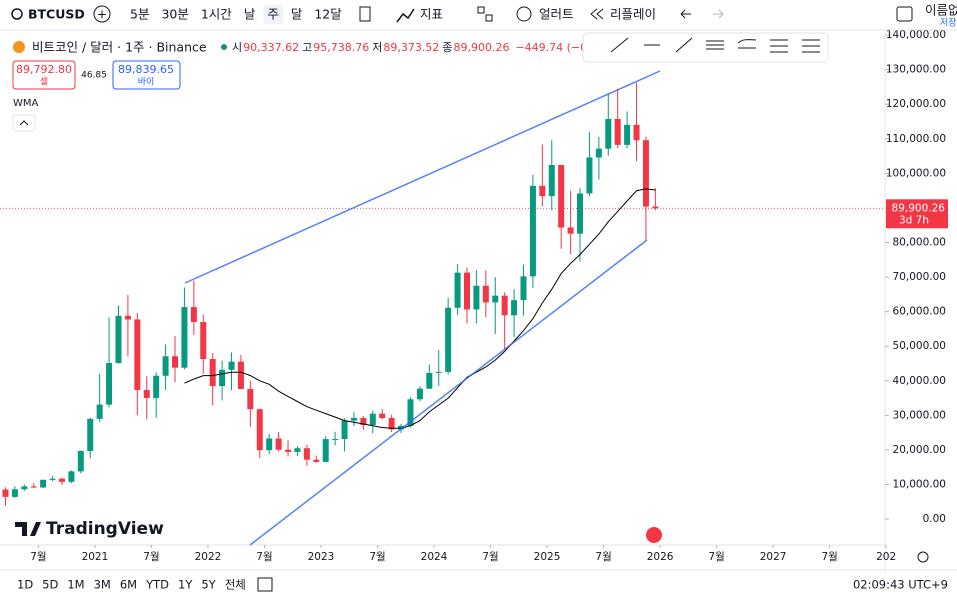  I want to click on replay: 리플레이, so click(633, 14).